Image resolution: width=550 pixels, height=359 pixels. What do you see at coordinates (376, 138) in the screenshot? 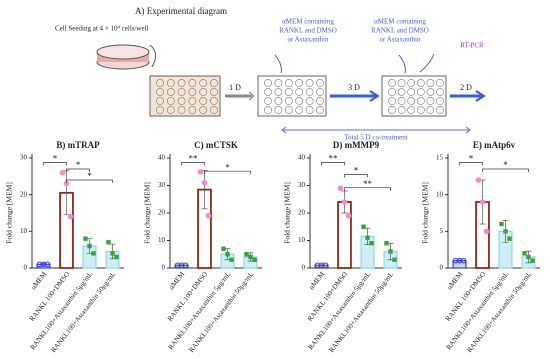
I see `total-label: Total 5 D co-treatment` at bounding box center [376, 138].